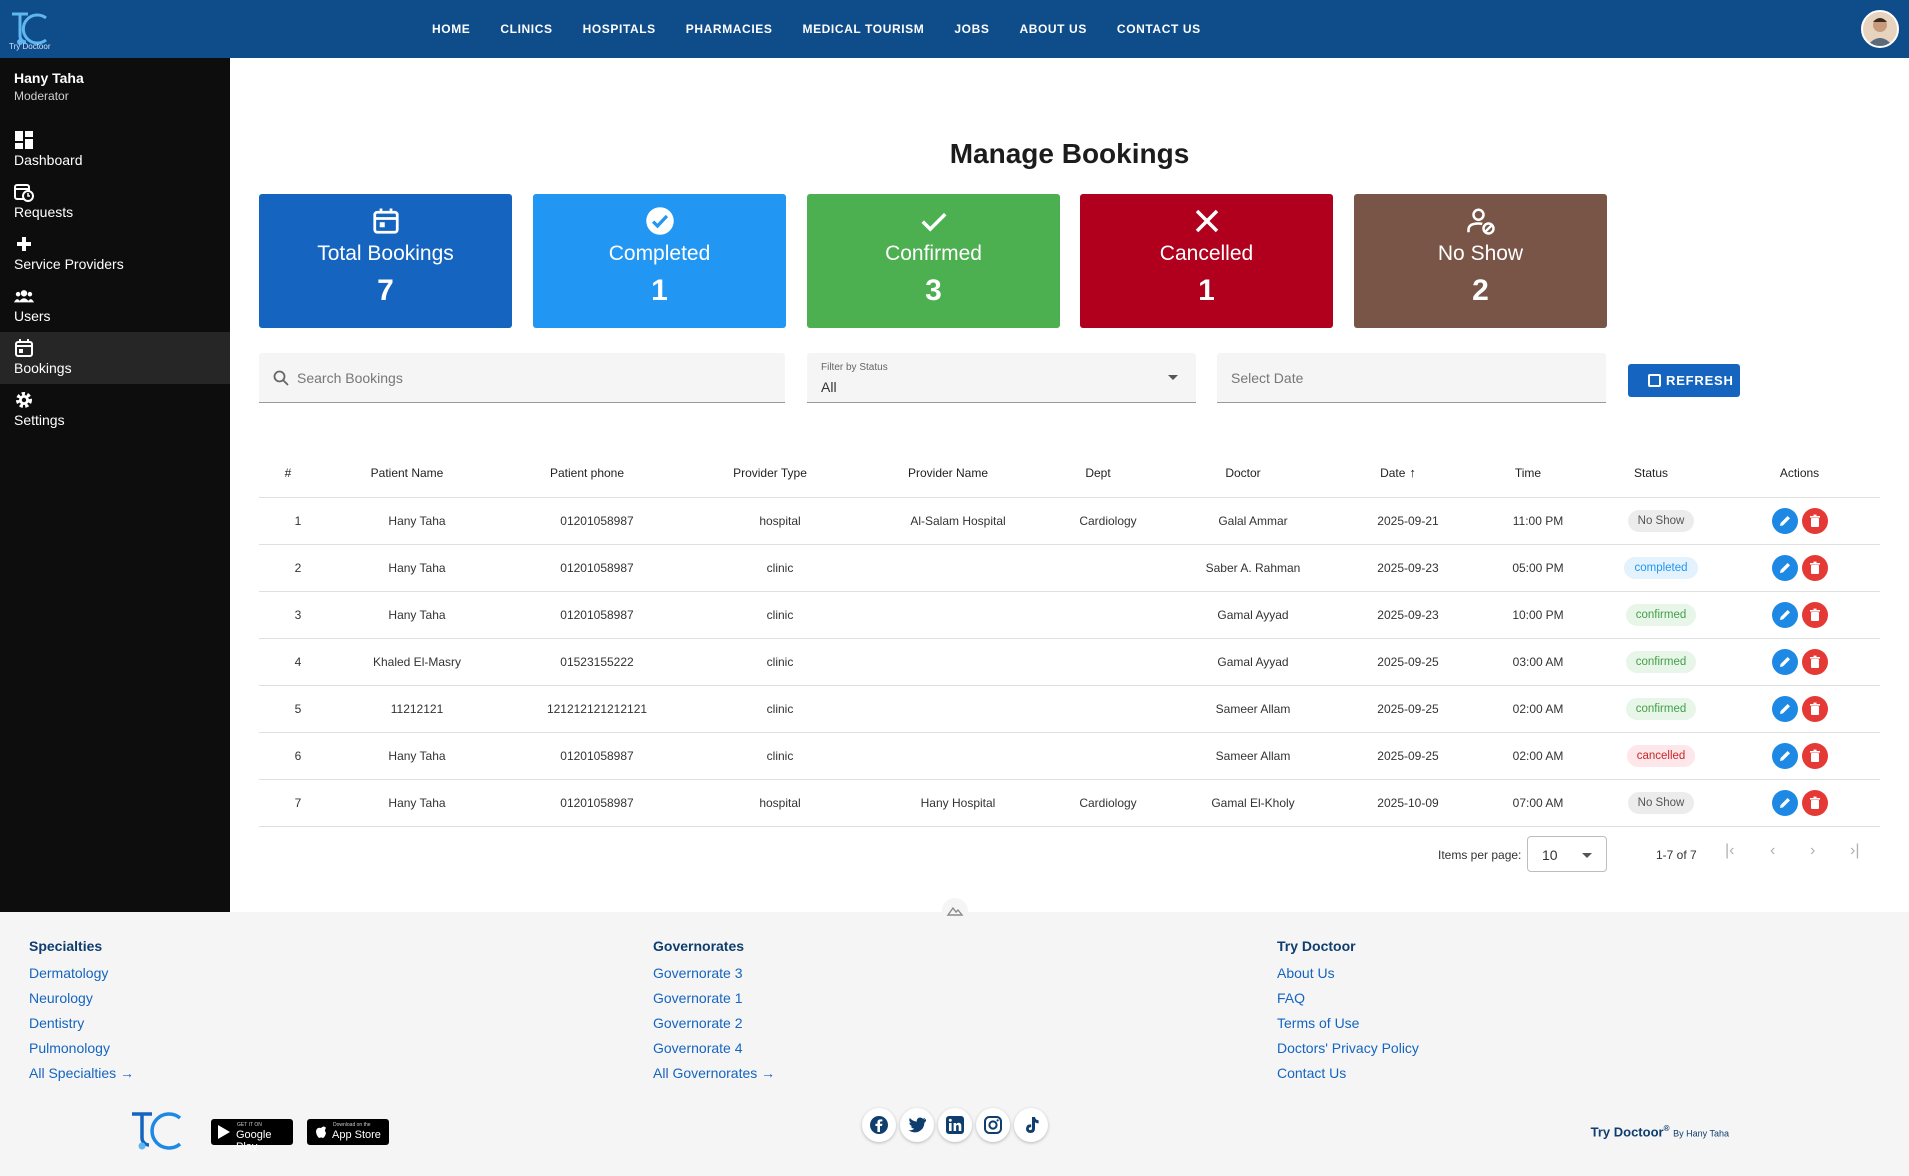 The height and width of the screenshot is (1176, 1909). What do you see at coordinates (698, 973) in the screenshot?
I see `footer-link-governorate-3: Governorate 3` at bounding box center [698, 973].